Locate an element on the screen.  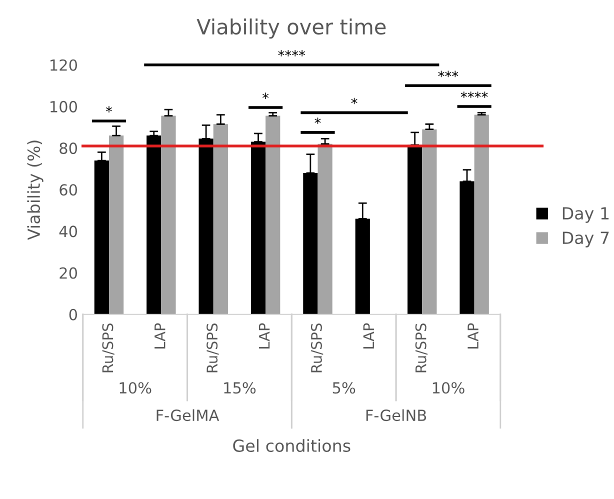
y-tick-label: 100 is located at coordinates (64, 106).